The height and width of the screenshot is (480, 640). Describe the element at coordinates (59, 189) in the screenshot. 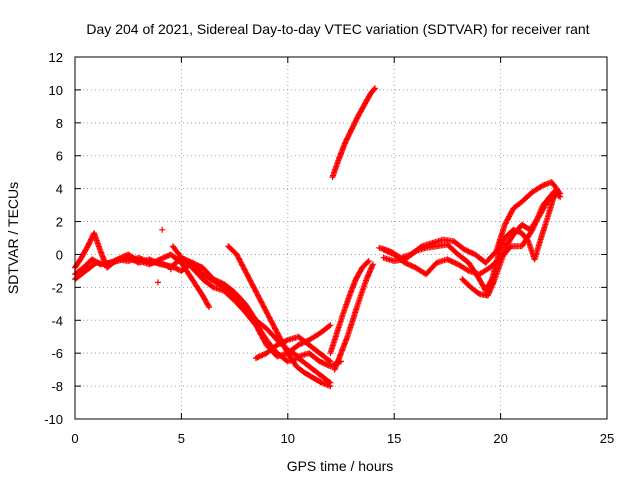

I see `y-tick-label: 4` at that location.